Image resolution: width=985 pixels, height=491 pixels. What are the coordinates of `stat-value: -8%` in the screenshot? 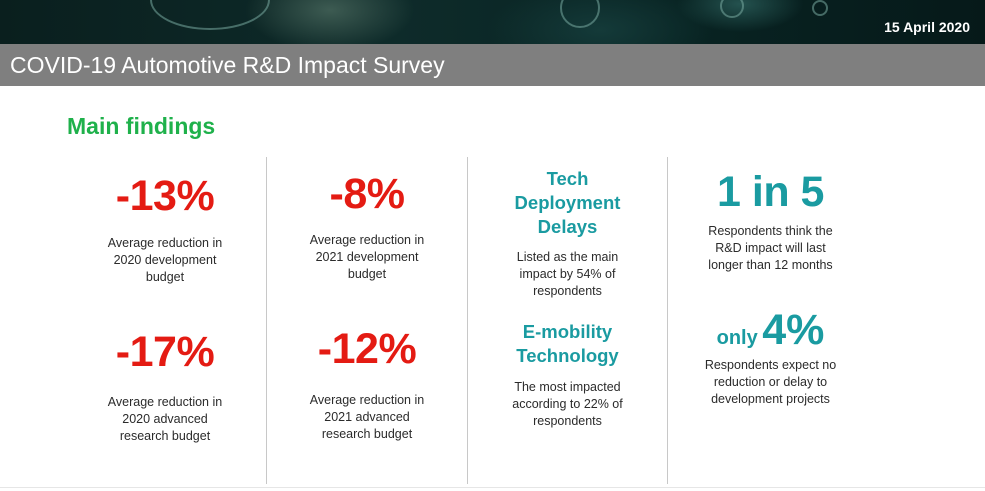 It's located at (367, 194).